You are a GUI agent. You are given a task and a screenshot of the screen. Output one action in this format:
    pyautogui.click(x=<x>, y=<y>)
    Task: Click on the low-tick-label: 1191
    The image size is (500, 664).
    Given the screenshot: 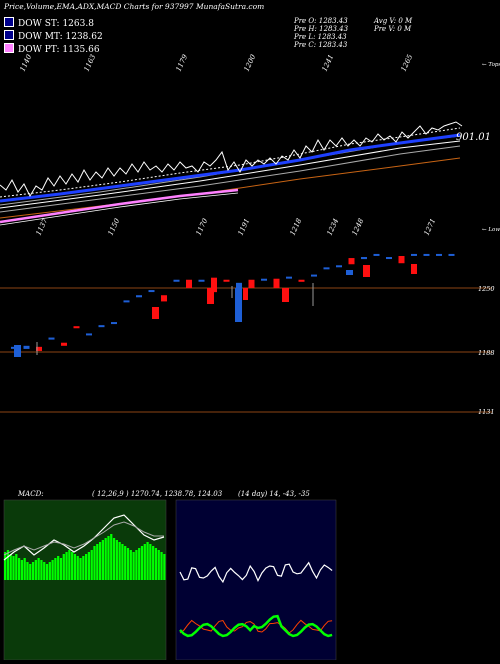 What is the action you would take?
    pyautogui.click(x=244, y=227)
    